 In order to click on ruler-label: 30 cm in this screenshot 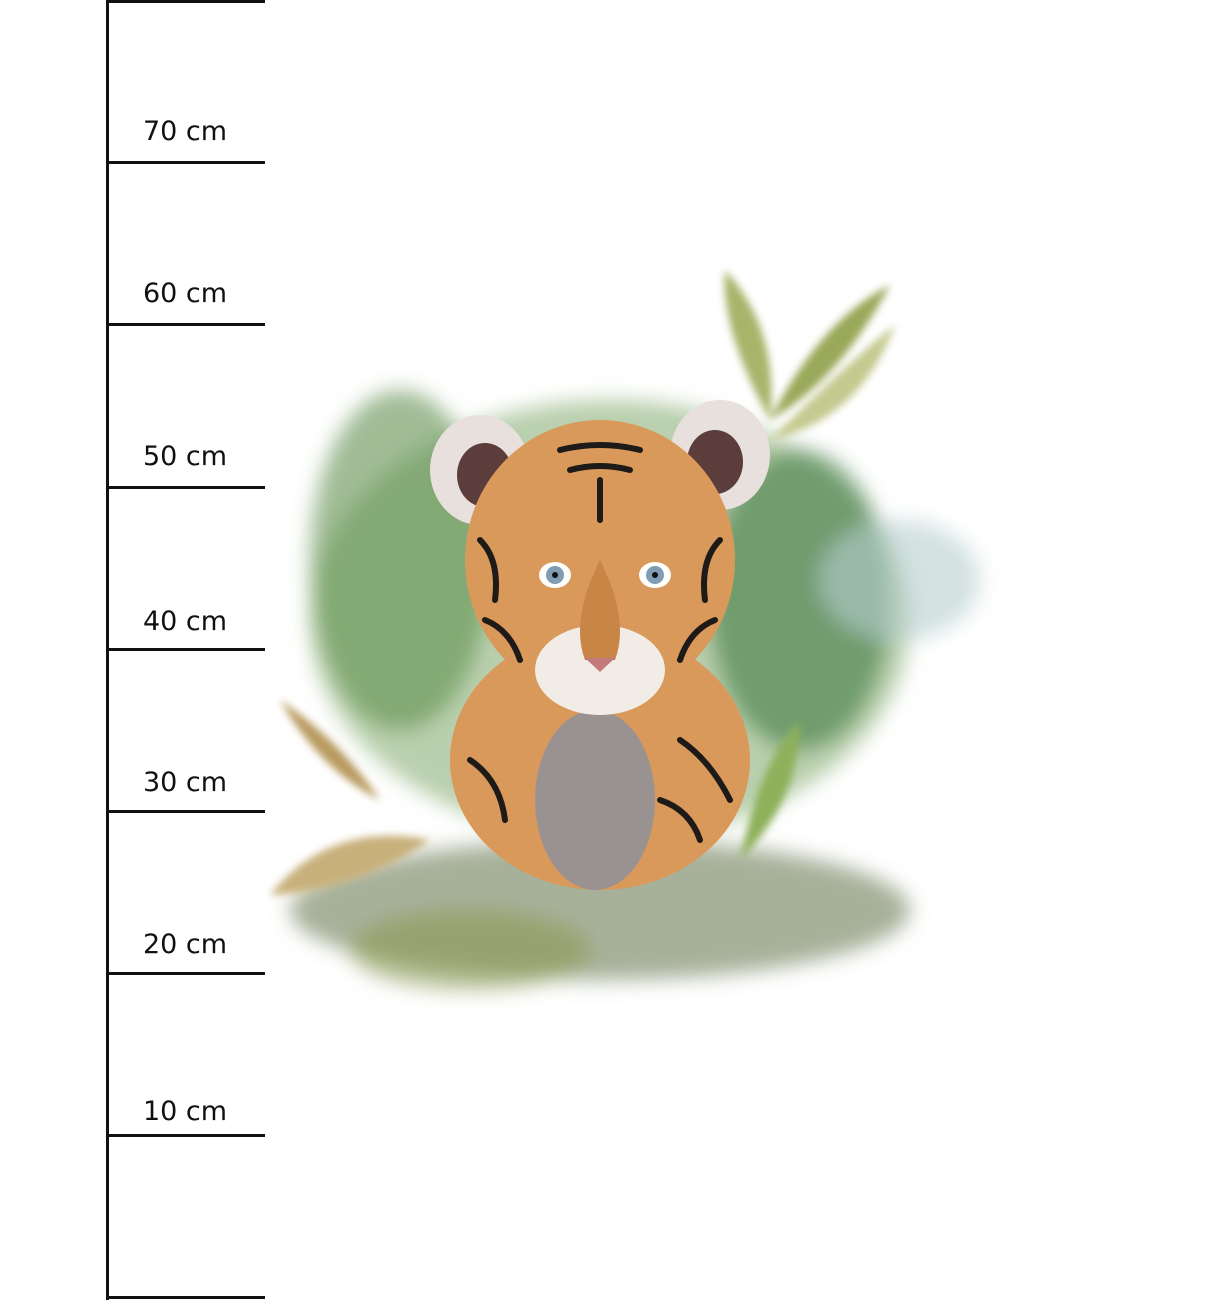, I will do `click(185, 782)`.